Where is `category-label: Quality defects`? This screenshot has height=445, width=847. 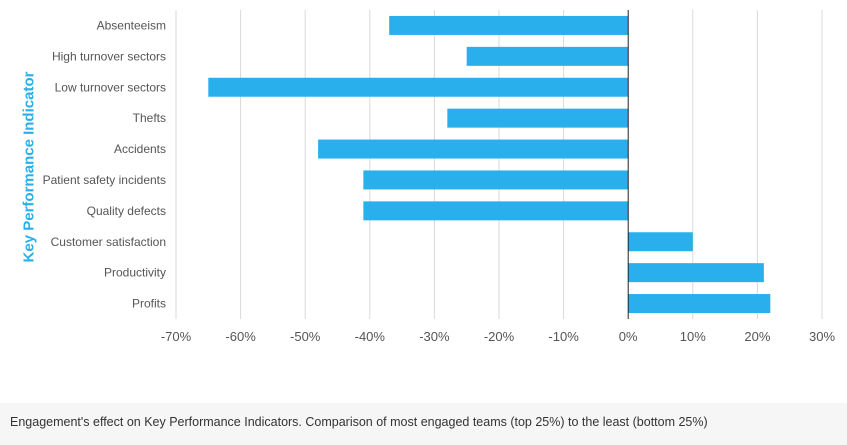 category-label: Quality defects is located at coordinates (126, 211).